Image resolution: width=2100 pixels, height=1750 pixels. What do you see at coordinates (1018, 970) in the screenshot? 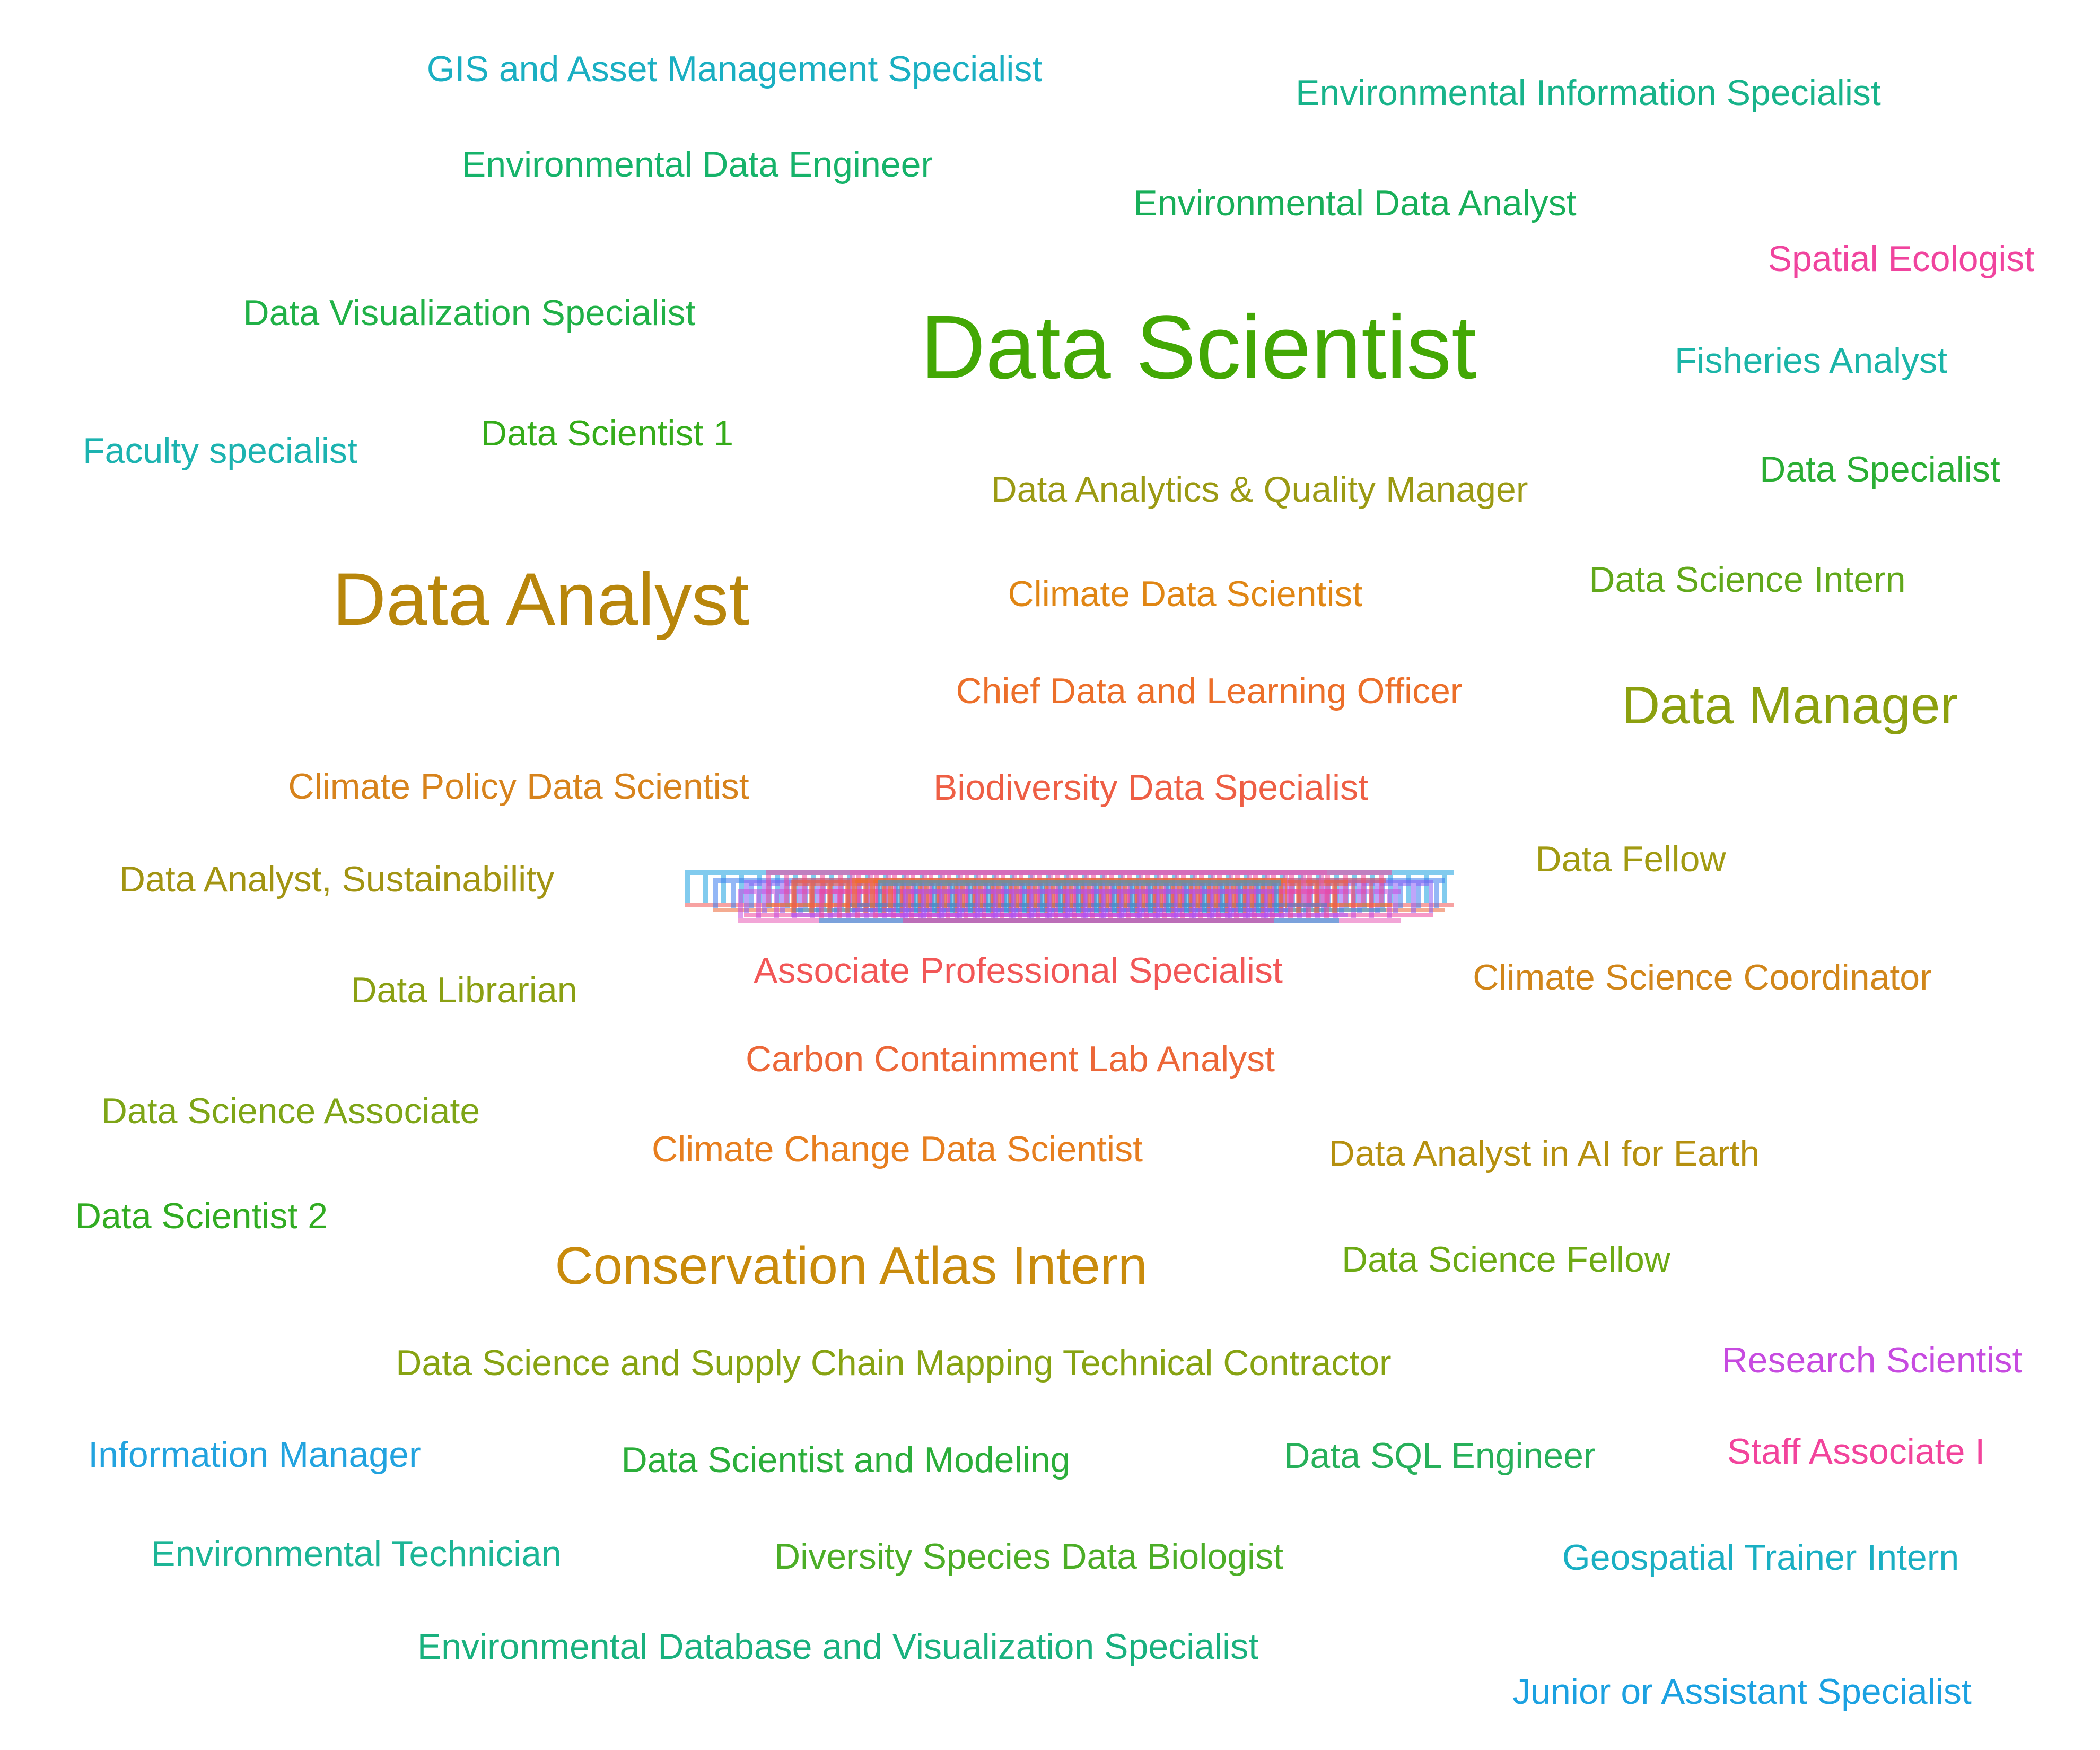
I see `word-associate-professional-specialist: Associate Professional Specialist` at bounding box center [1018, 970].